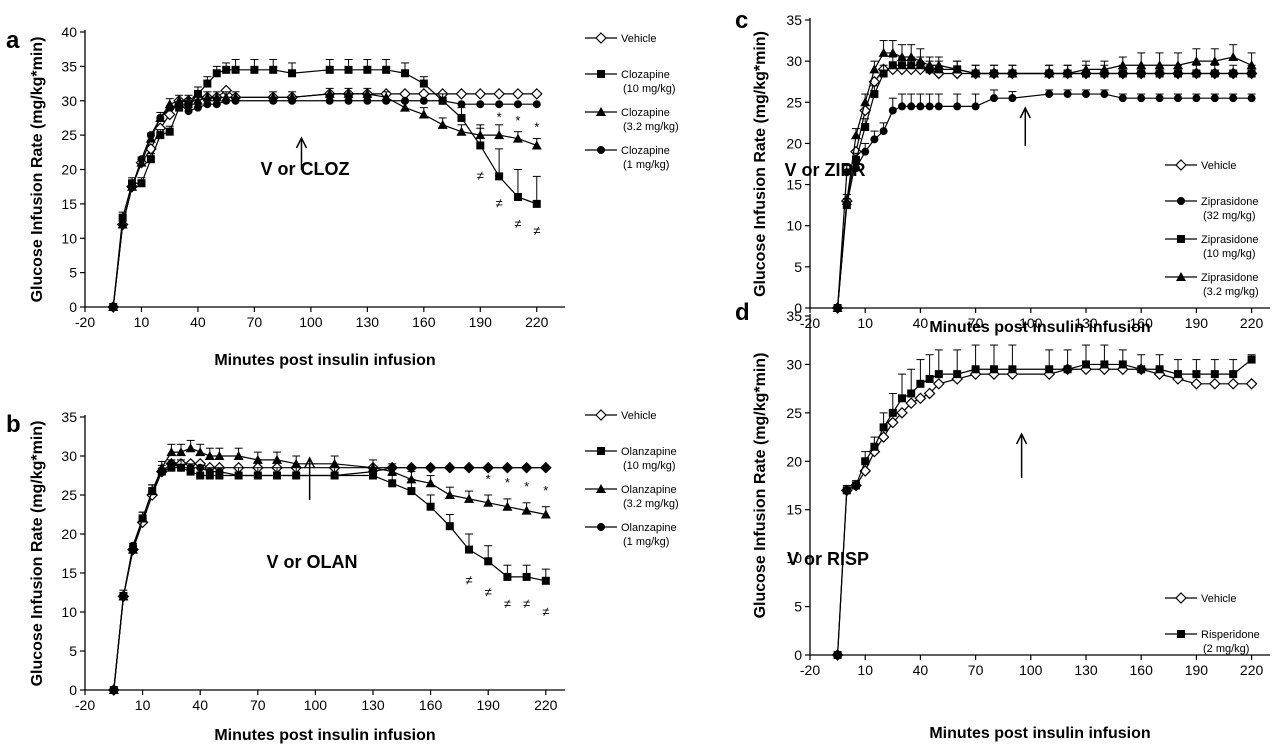  Describe the element at coordinates (1044, 200) in the screenshot. I see `series-filled-circle` at that location.